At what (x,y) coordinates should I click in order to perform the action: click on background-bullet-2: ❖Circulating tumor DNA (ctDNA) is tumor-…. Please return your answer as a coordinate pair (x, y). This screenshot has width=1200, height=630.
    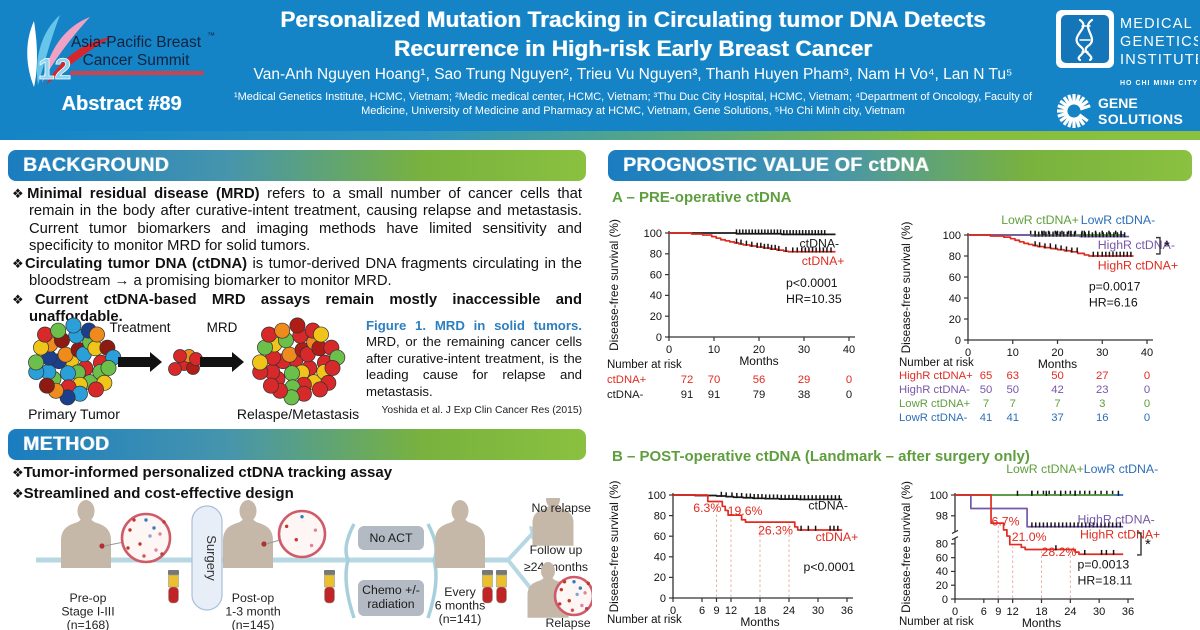
    Looking at the image, I should click on (297, 273).